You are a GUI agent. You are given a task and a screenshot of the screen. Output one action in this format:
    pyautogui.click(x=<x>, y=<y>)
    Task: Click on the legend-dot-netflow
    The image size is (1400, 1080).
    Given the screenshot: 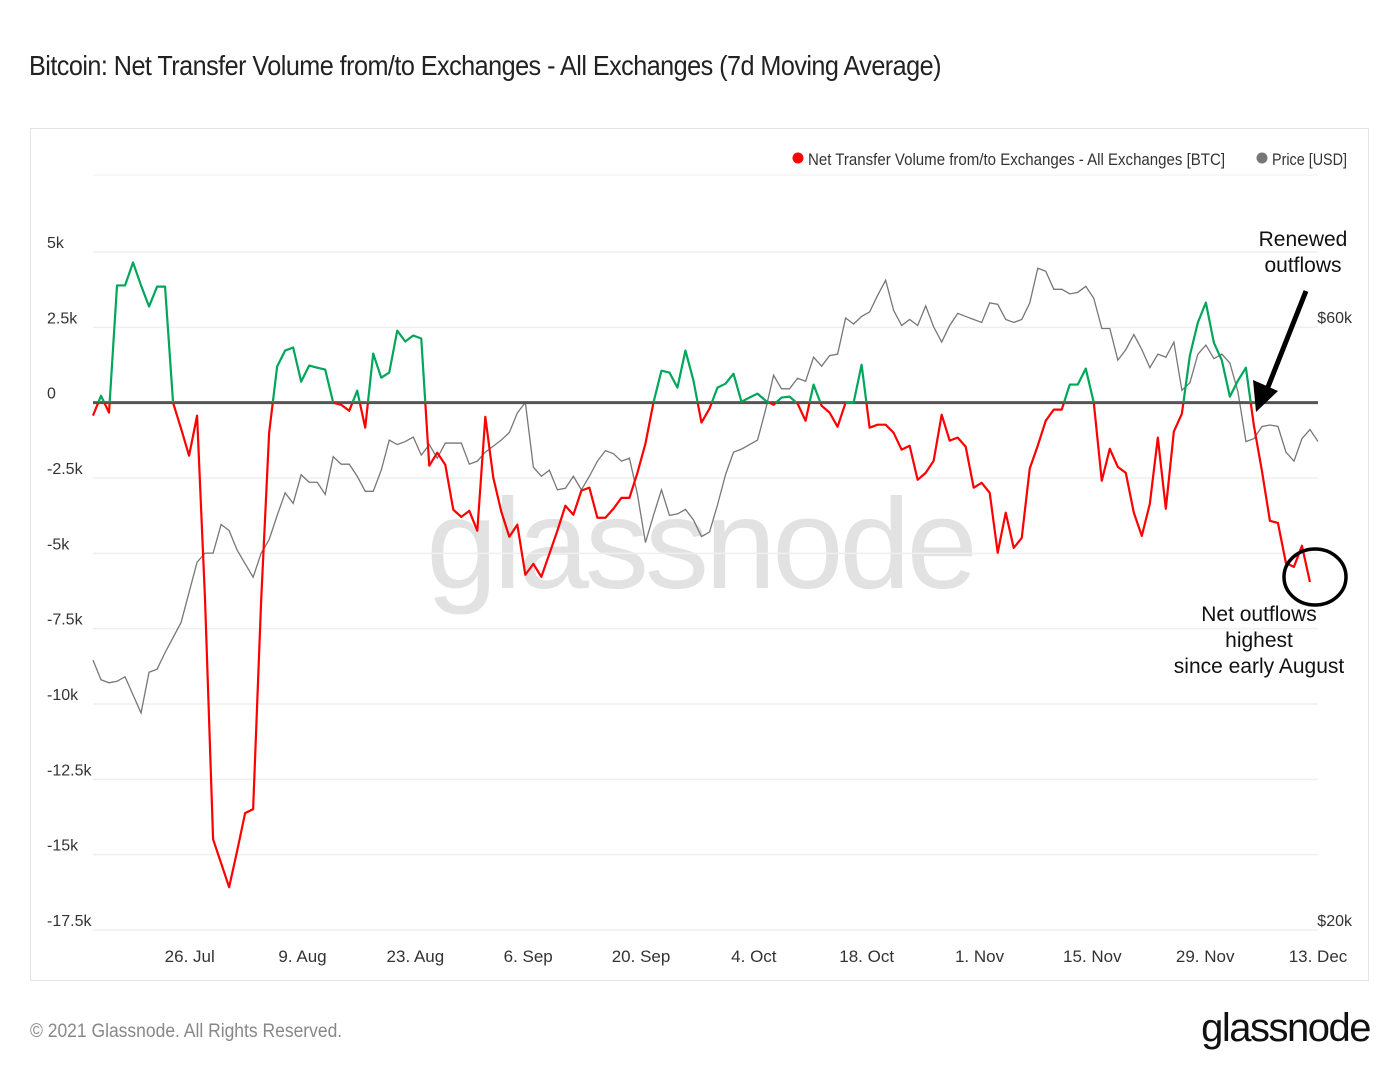 What is the action you would take?
    pyautogui.click(x=798, y=158)
    